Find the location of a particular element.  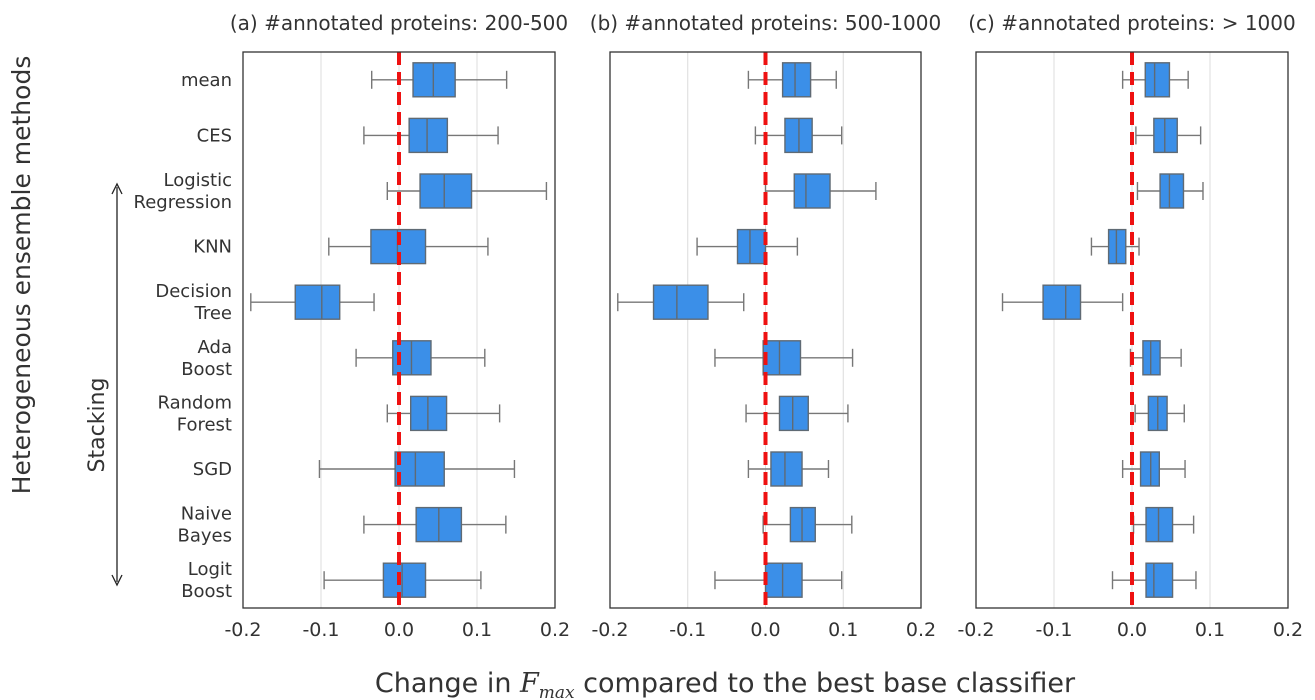

category-label-knn: KNN is located at coordinates (212, 247).